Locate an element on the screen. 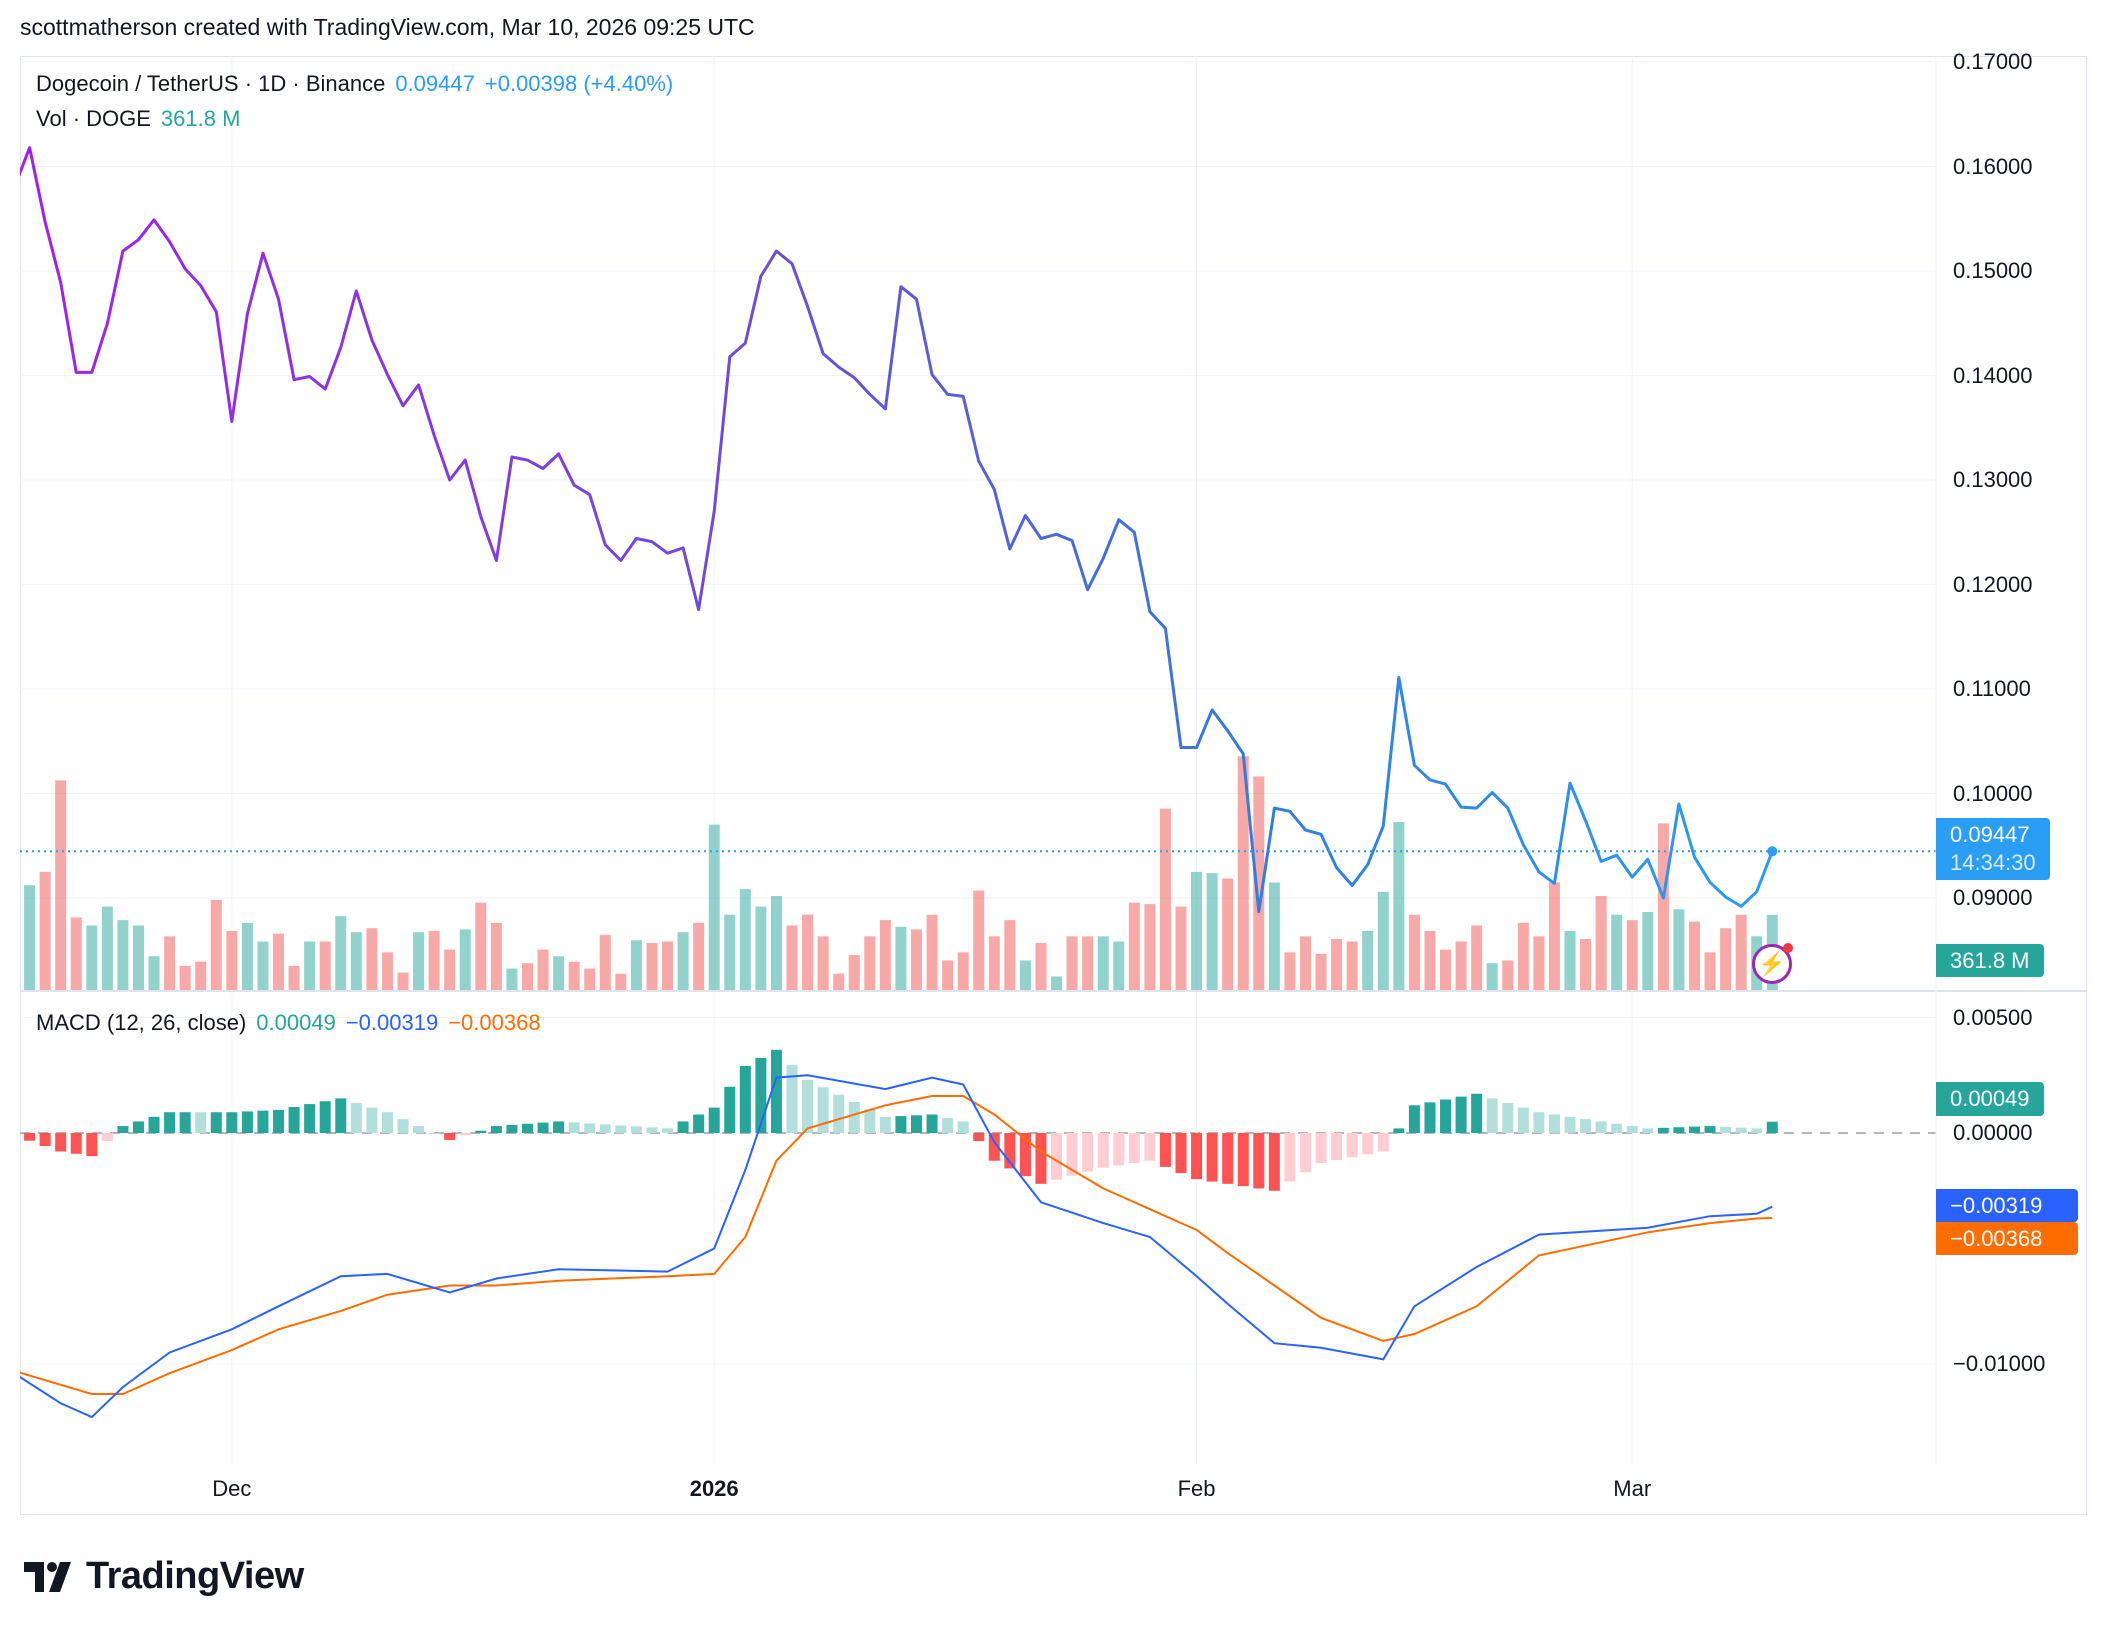 The image size is (2108, 1636). time-tick-label: 2026 is located at coordinates (714, 1488).